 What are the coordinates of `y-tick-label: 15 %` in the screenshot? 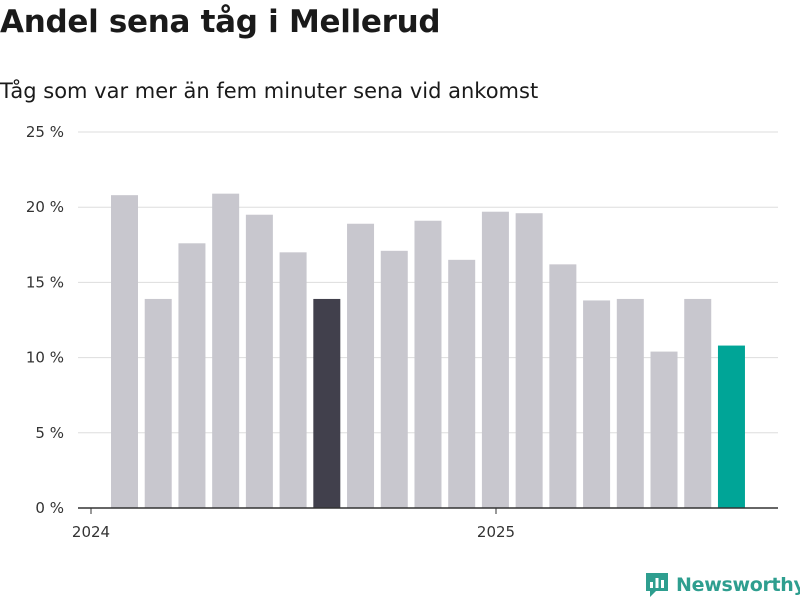 It's located at (45, 282).